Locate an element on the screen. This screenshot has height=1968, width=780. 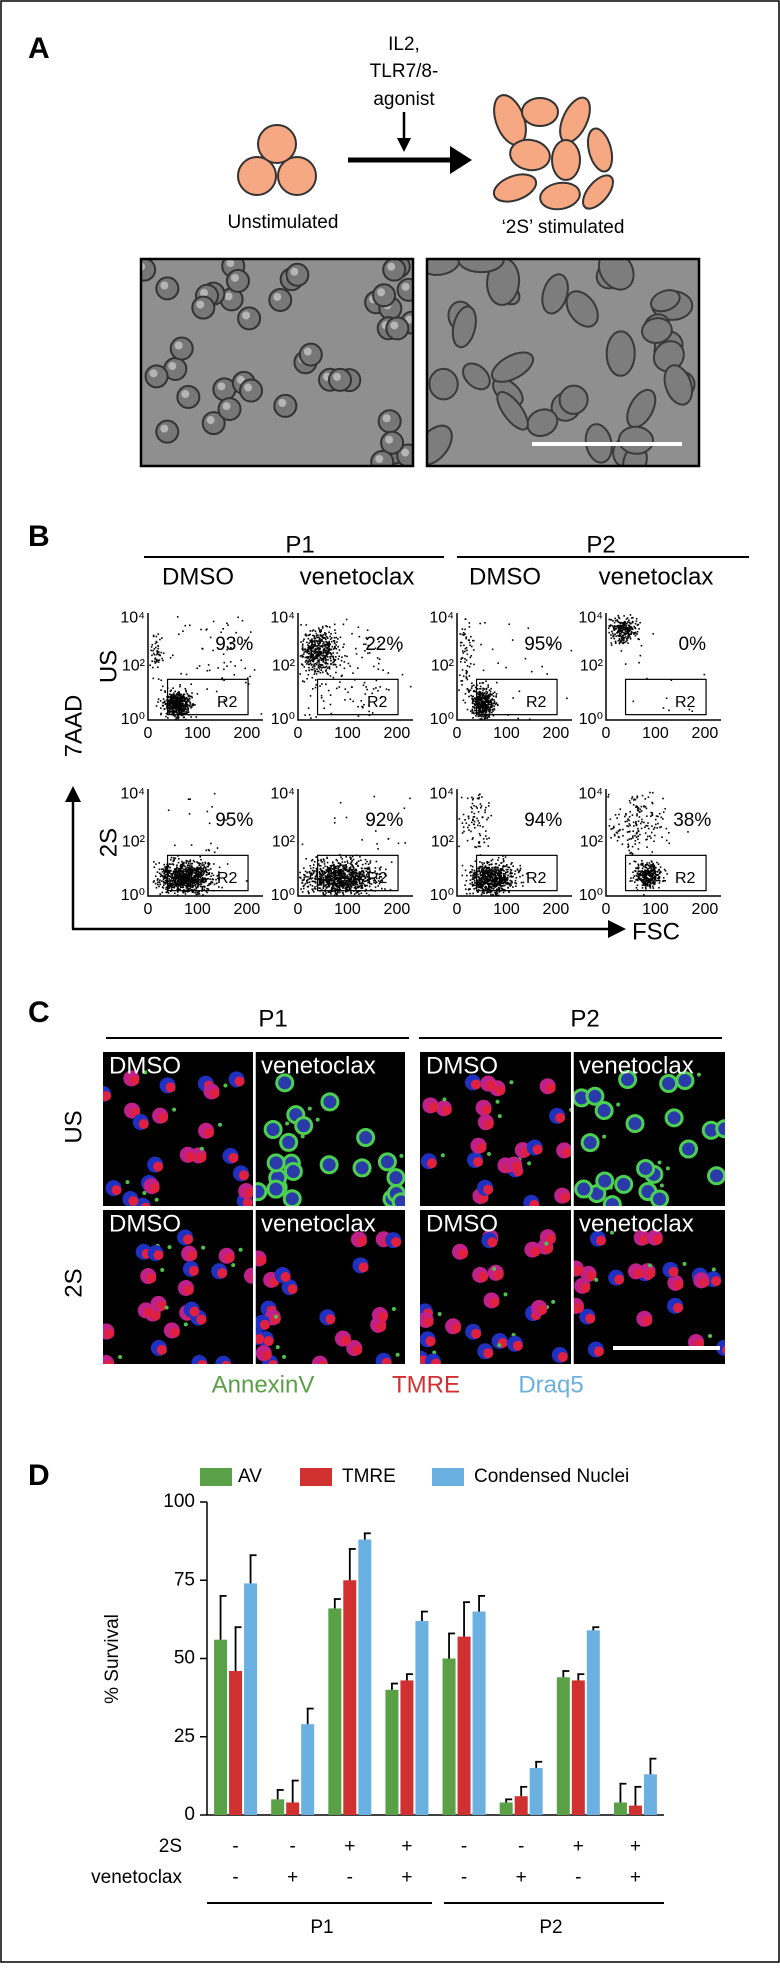
y-tick-label: 10⁰ is located at coordinates (591, 719).